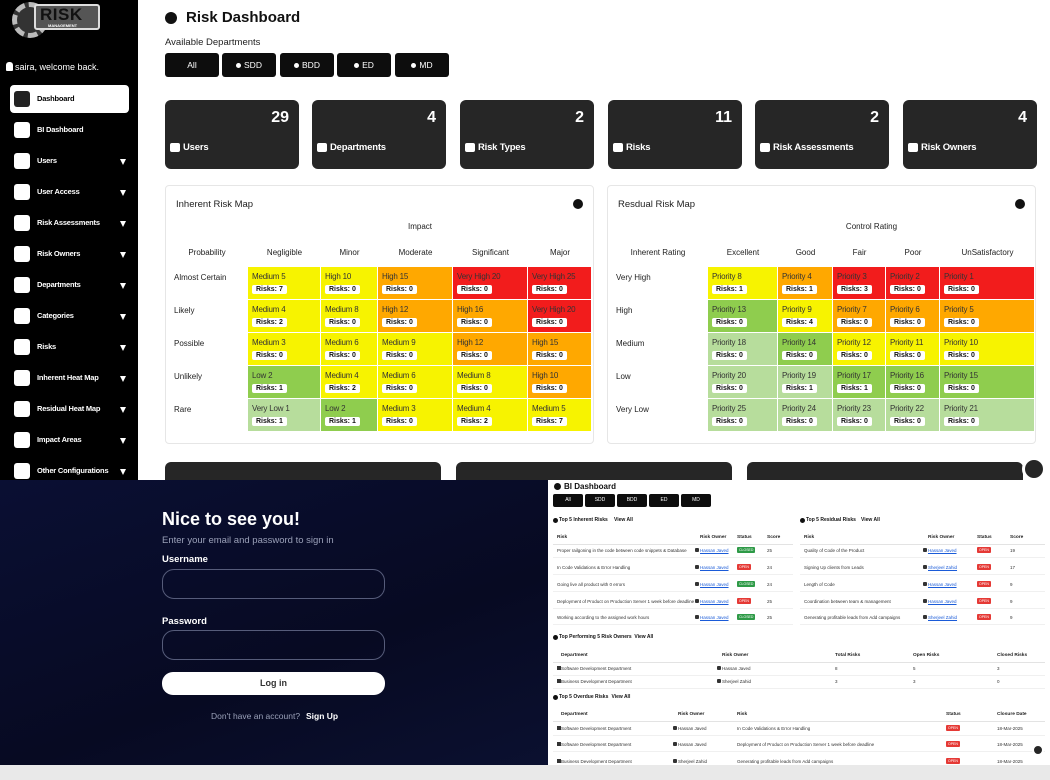  I want to click on department-button: MD, so click(422, 65).